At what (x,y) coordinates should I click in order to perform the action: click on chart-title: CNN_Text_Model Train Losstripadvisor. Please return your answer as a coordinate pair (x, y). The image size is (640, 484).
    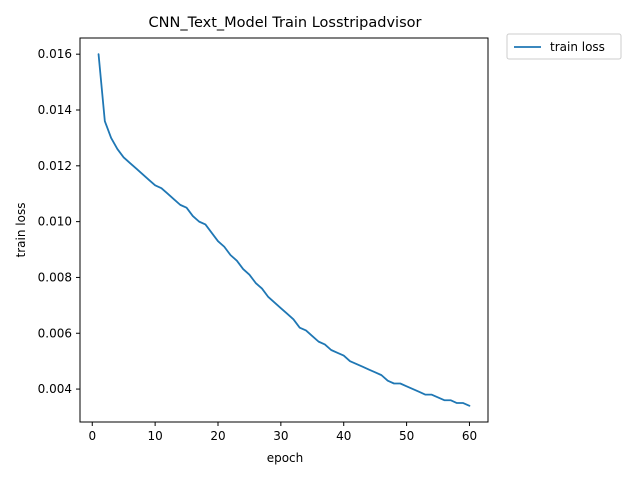
    Looking at the image, I should click on (285, 23).